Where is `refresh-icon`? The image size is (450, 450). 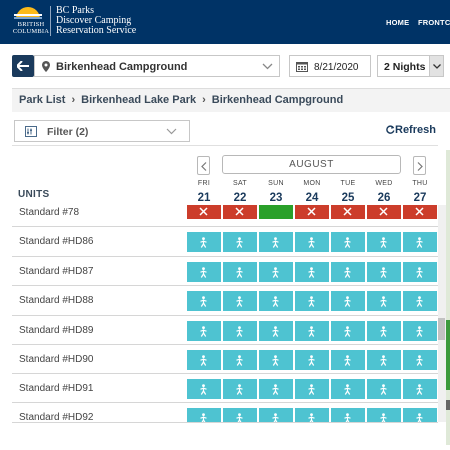
refresh-icon is located at coordinates (390, 129).